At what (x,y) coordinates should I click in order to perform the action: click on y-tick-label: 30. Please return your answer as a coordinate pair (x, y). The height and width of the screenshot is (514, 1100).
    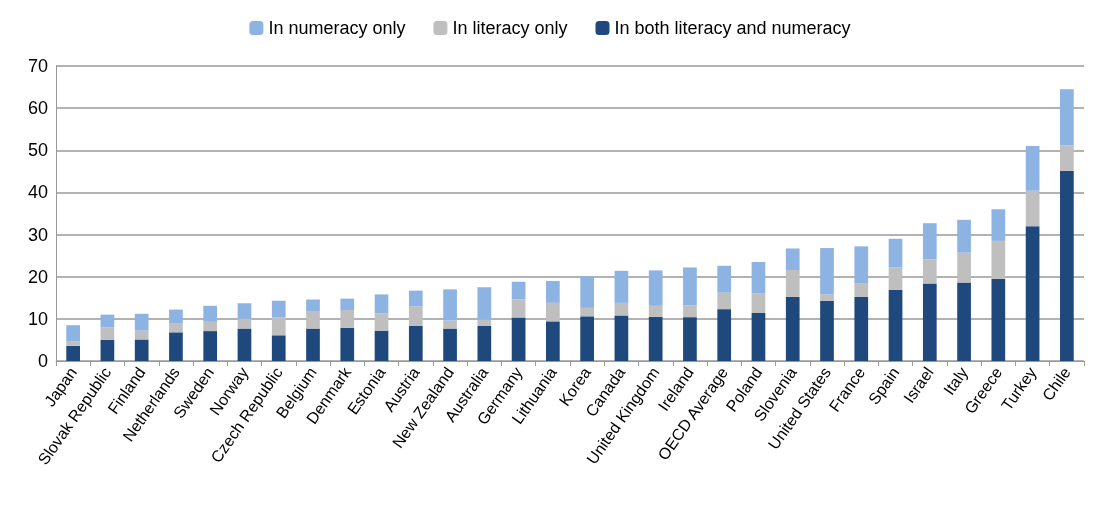
    Looking at the image, I should click on (37, 234).